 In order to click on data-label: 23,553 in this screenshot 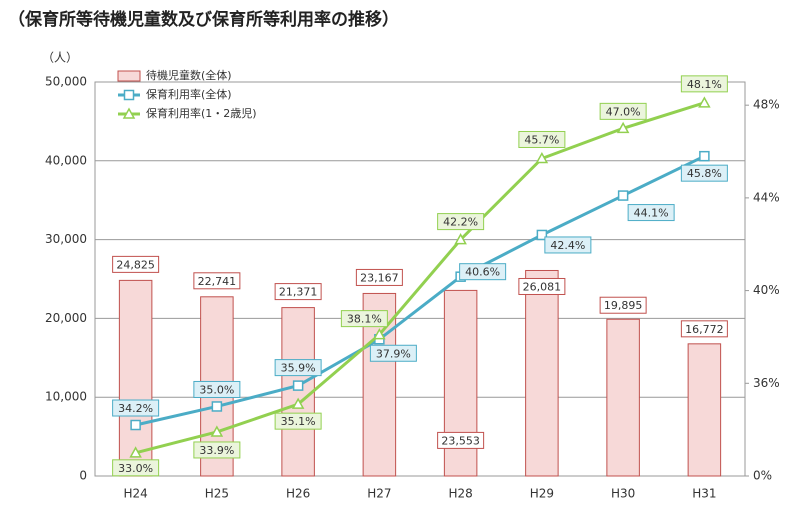, I will do `click(460, 440)`.